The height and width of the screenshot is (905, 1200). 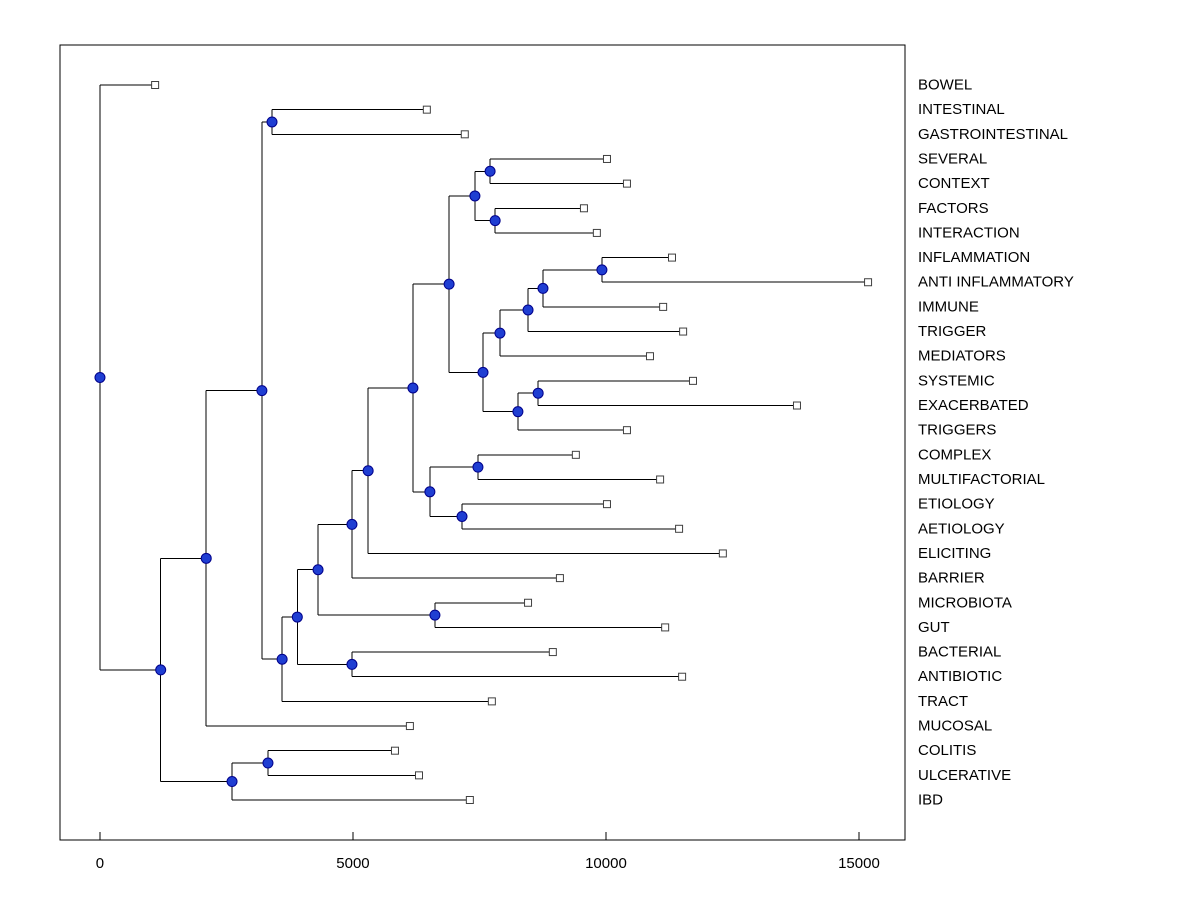 I want to click on leaf-label: ANTIBIOTIC, so click(x=960, y=676).